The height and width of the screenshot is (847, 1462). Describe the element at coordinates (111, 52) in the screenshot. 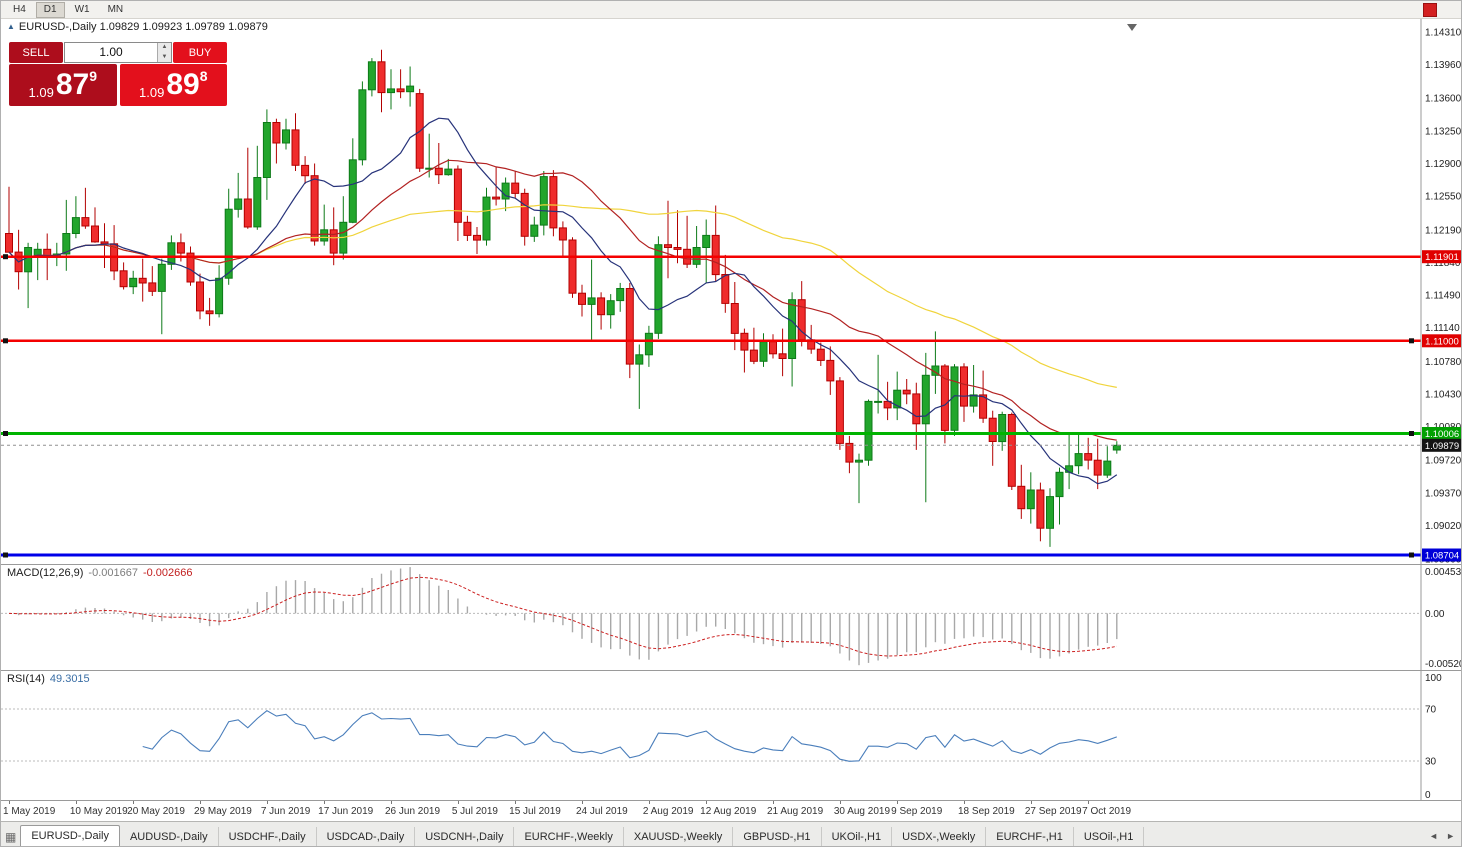

I see `volume-input: 1.00` at that location.